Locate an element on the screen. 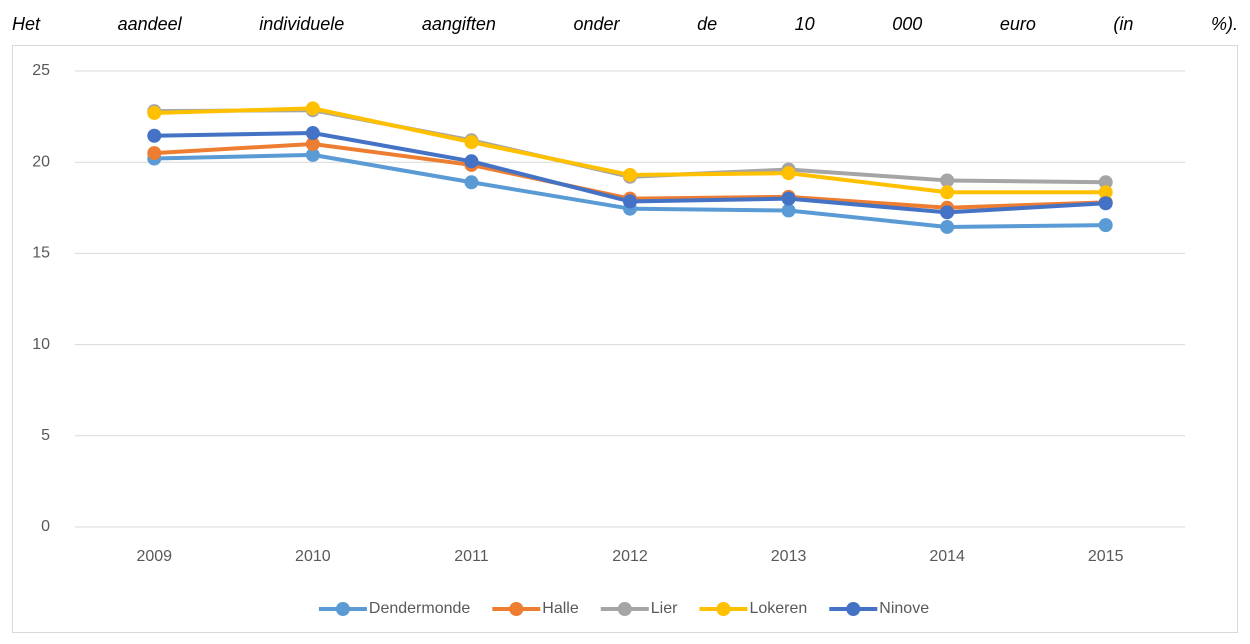  y-tick-label: 15 is located at coordinates (41, 253).